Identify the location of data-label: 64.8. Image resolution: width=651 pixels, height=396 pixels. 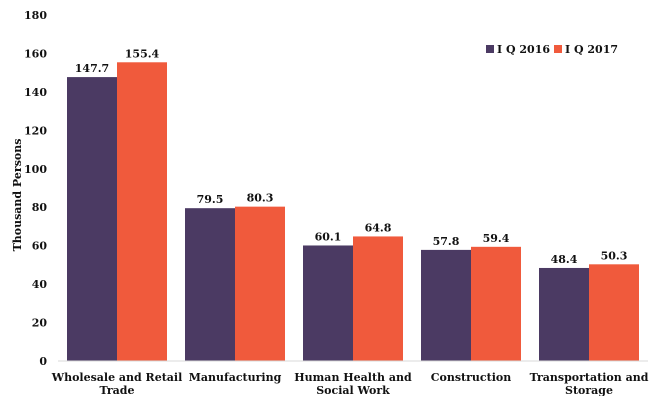
(378, 227).